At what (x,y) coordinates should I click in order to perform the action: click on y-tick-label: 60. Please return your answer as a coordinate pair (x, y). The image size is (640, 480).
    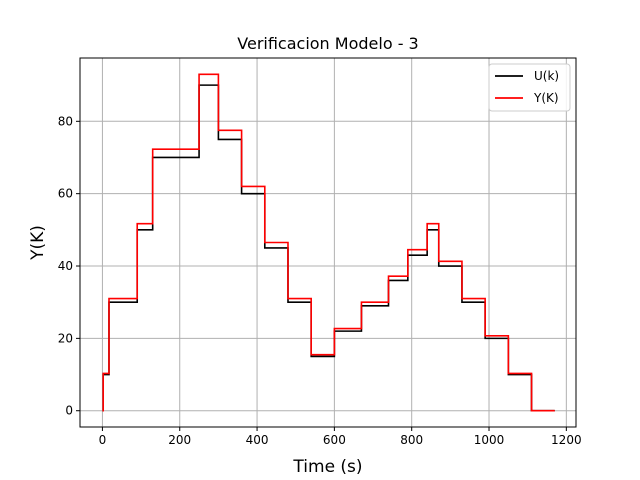
    Looking at the image, I should click on (65, 194).